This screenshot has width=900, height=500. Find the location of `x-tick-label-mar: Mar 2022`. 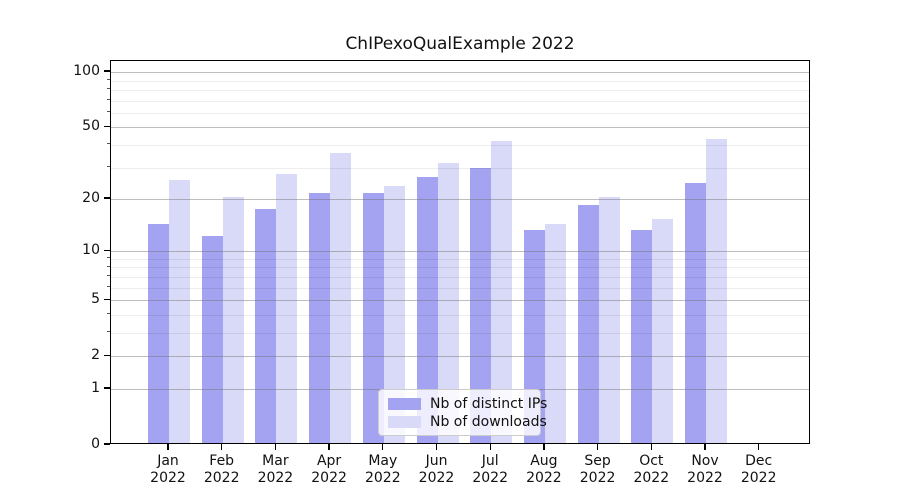

x-tick-label-mar: Mar 2022 is located at coordinates (275, 470).